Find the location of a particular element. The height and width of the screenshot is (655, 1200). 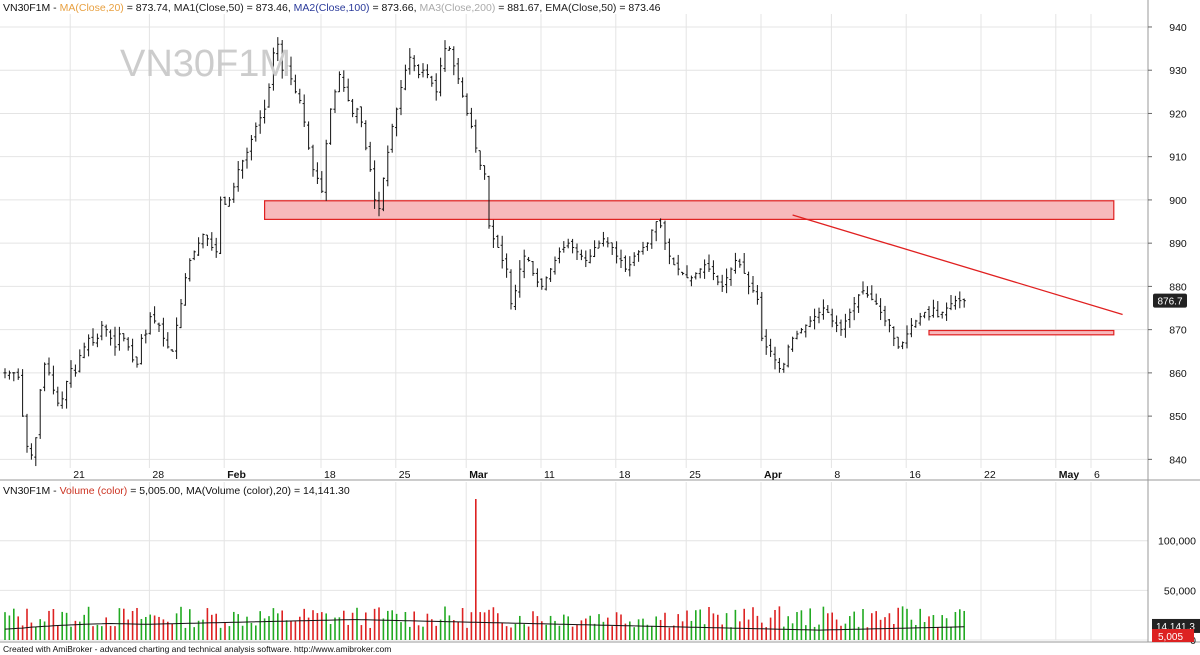

time-tick-label: 18 is located at coordinates (330, 475).